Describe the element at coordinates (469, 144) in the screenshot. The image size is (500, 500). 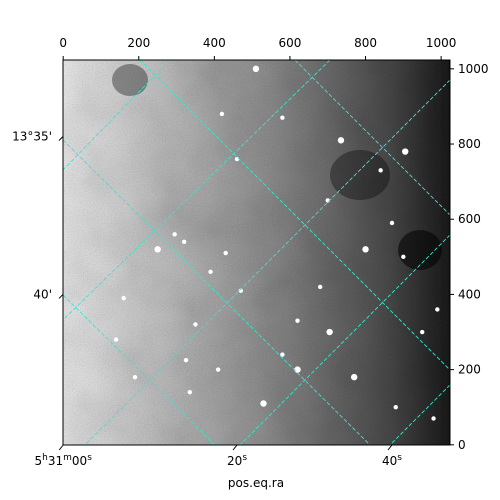
I see `right-tick-label: 800` at that location.